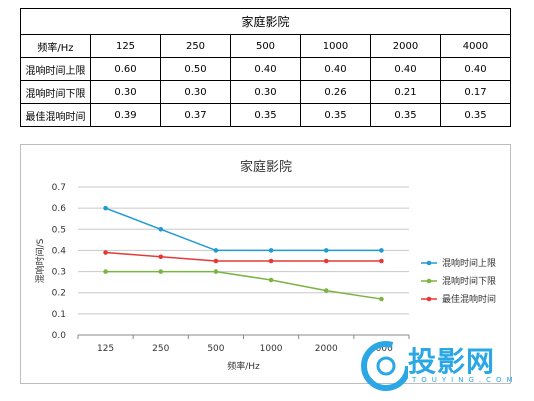  What do you see at coordinates (55, 115) in the screenshot?
I see `table-cell: 最佳混响时间` at bounding box center [55, 115].